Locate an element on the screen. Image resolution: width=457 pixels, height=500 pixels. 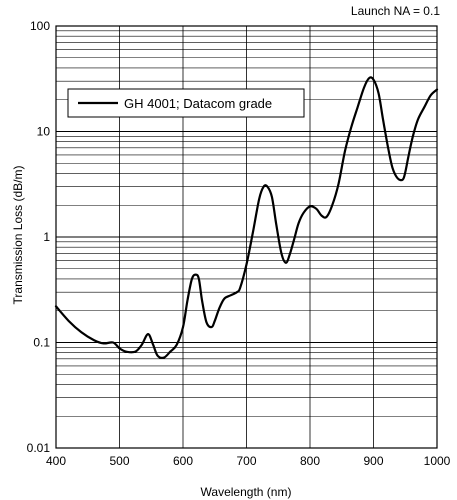
x-tick-label: 900 is located at coordinates (373, 461).